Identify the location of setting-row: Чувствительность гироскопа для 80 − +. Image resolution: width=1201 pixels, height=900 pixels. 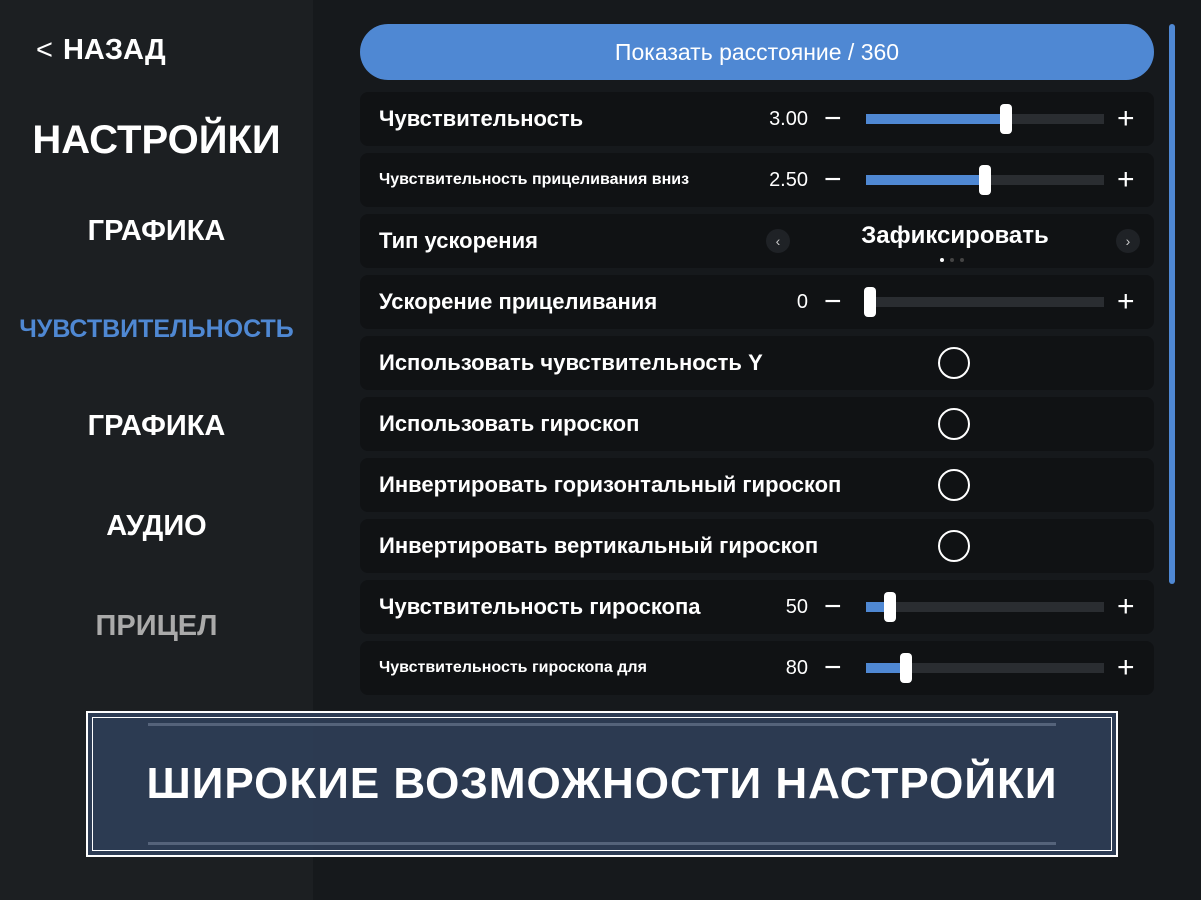
(757, 668).